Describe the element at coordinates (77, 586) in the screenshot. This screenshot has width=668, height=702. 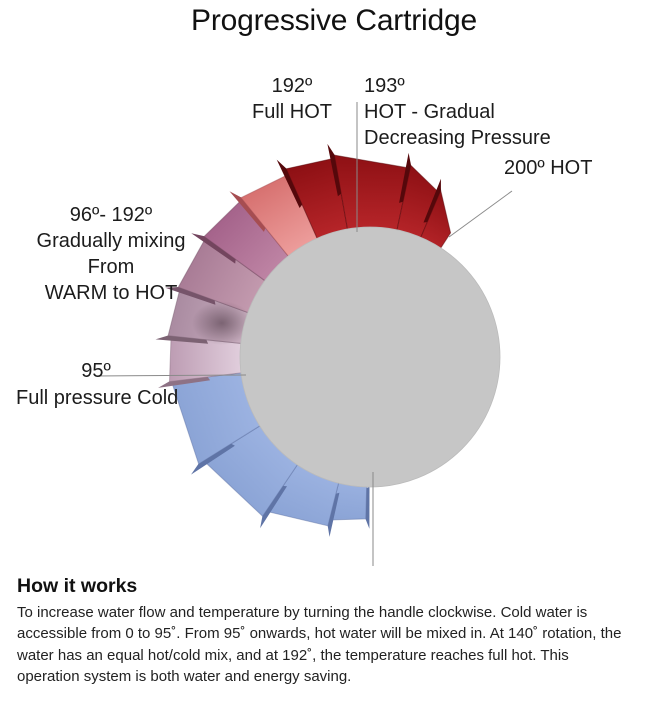
I see `how-it-works-heading: How it works` at that location.